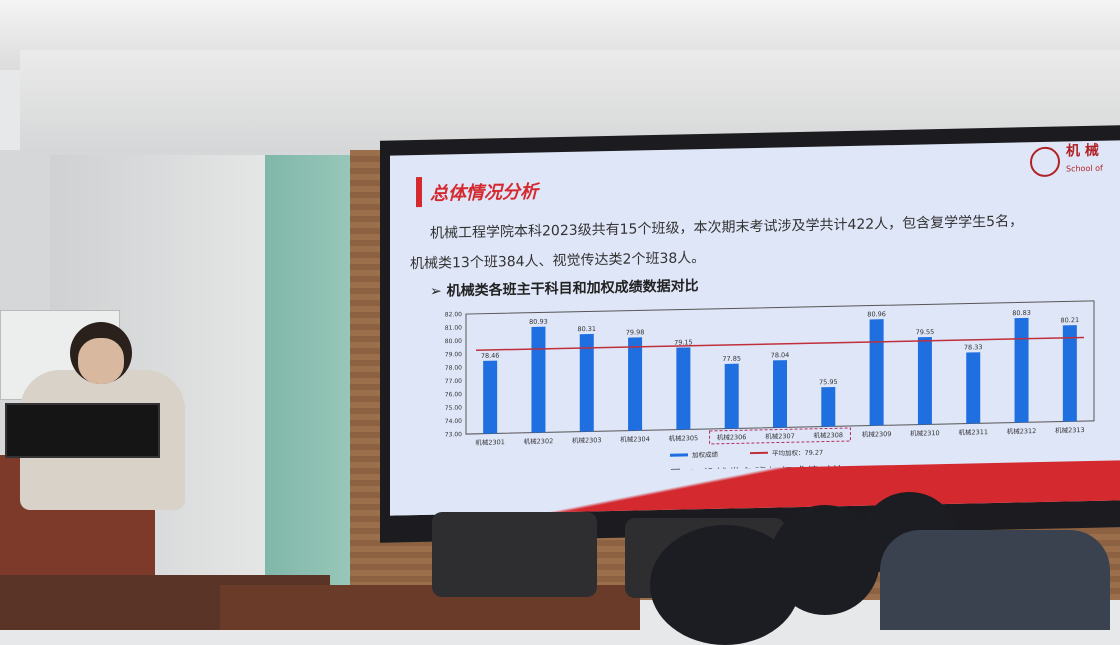  What do you see at coordinates (973, 432) in the screenshot?
I see `x-tick-label: 机械2311` at bounding box center [973, 432].